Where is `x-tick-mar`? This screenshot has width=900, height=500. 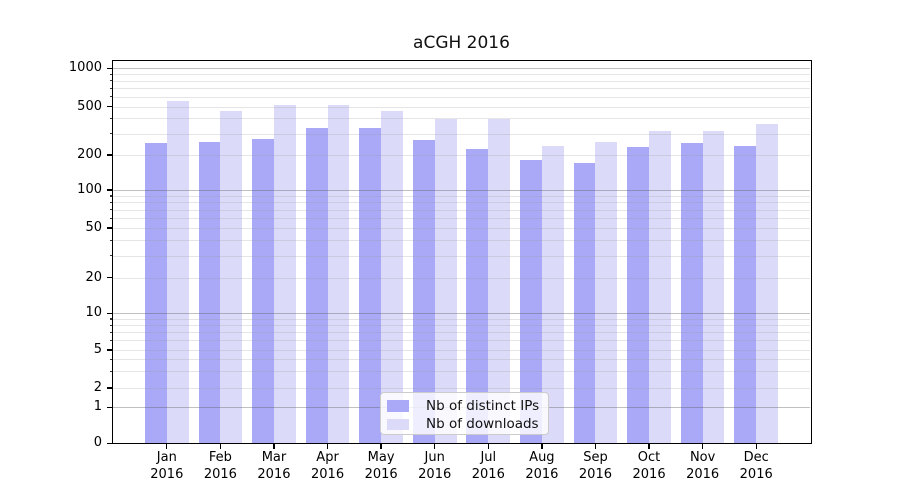 x-tick-mar is located at coordinates (274, 446).